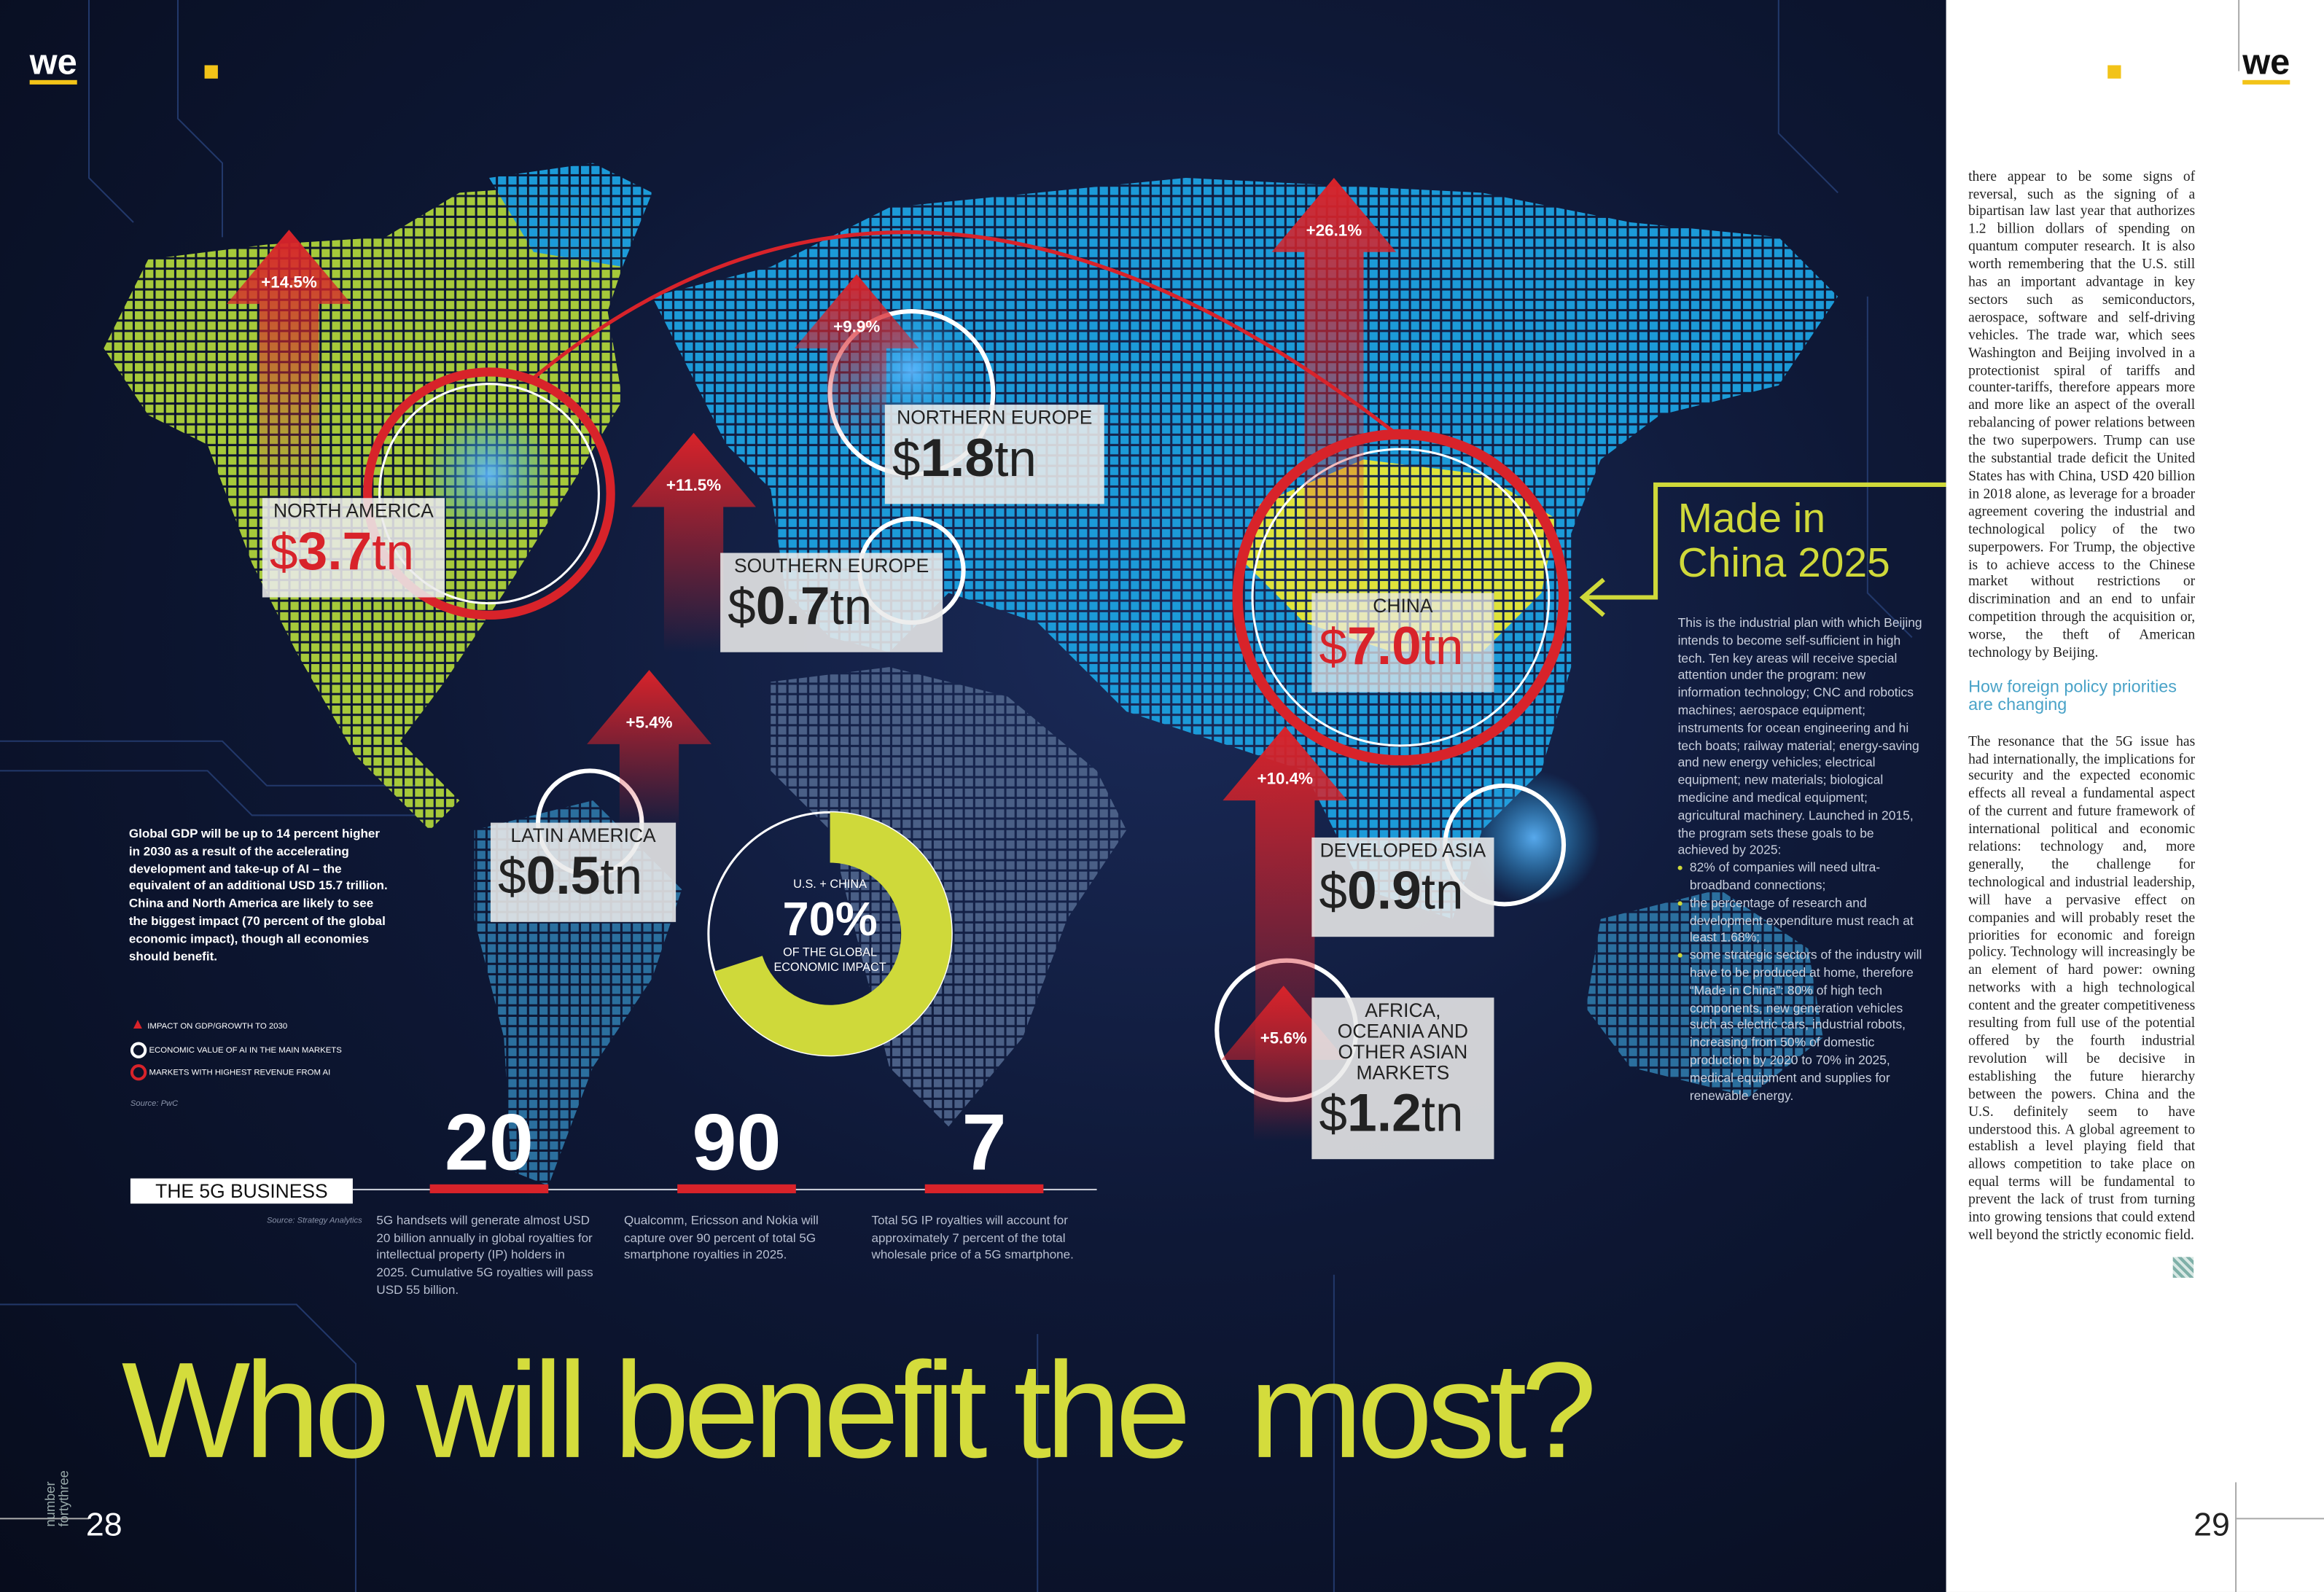 This screenshot has width=2324, height=1592. I want to click on connector-arc, so click(967, 334).